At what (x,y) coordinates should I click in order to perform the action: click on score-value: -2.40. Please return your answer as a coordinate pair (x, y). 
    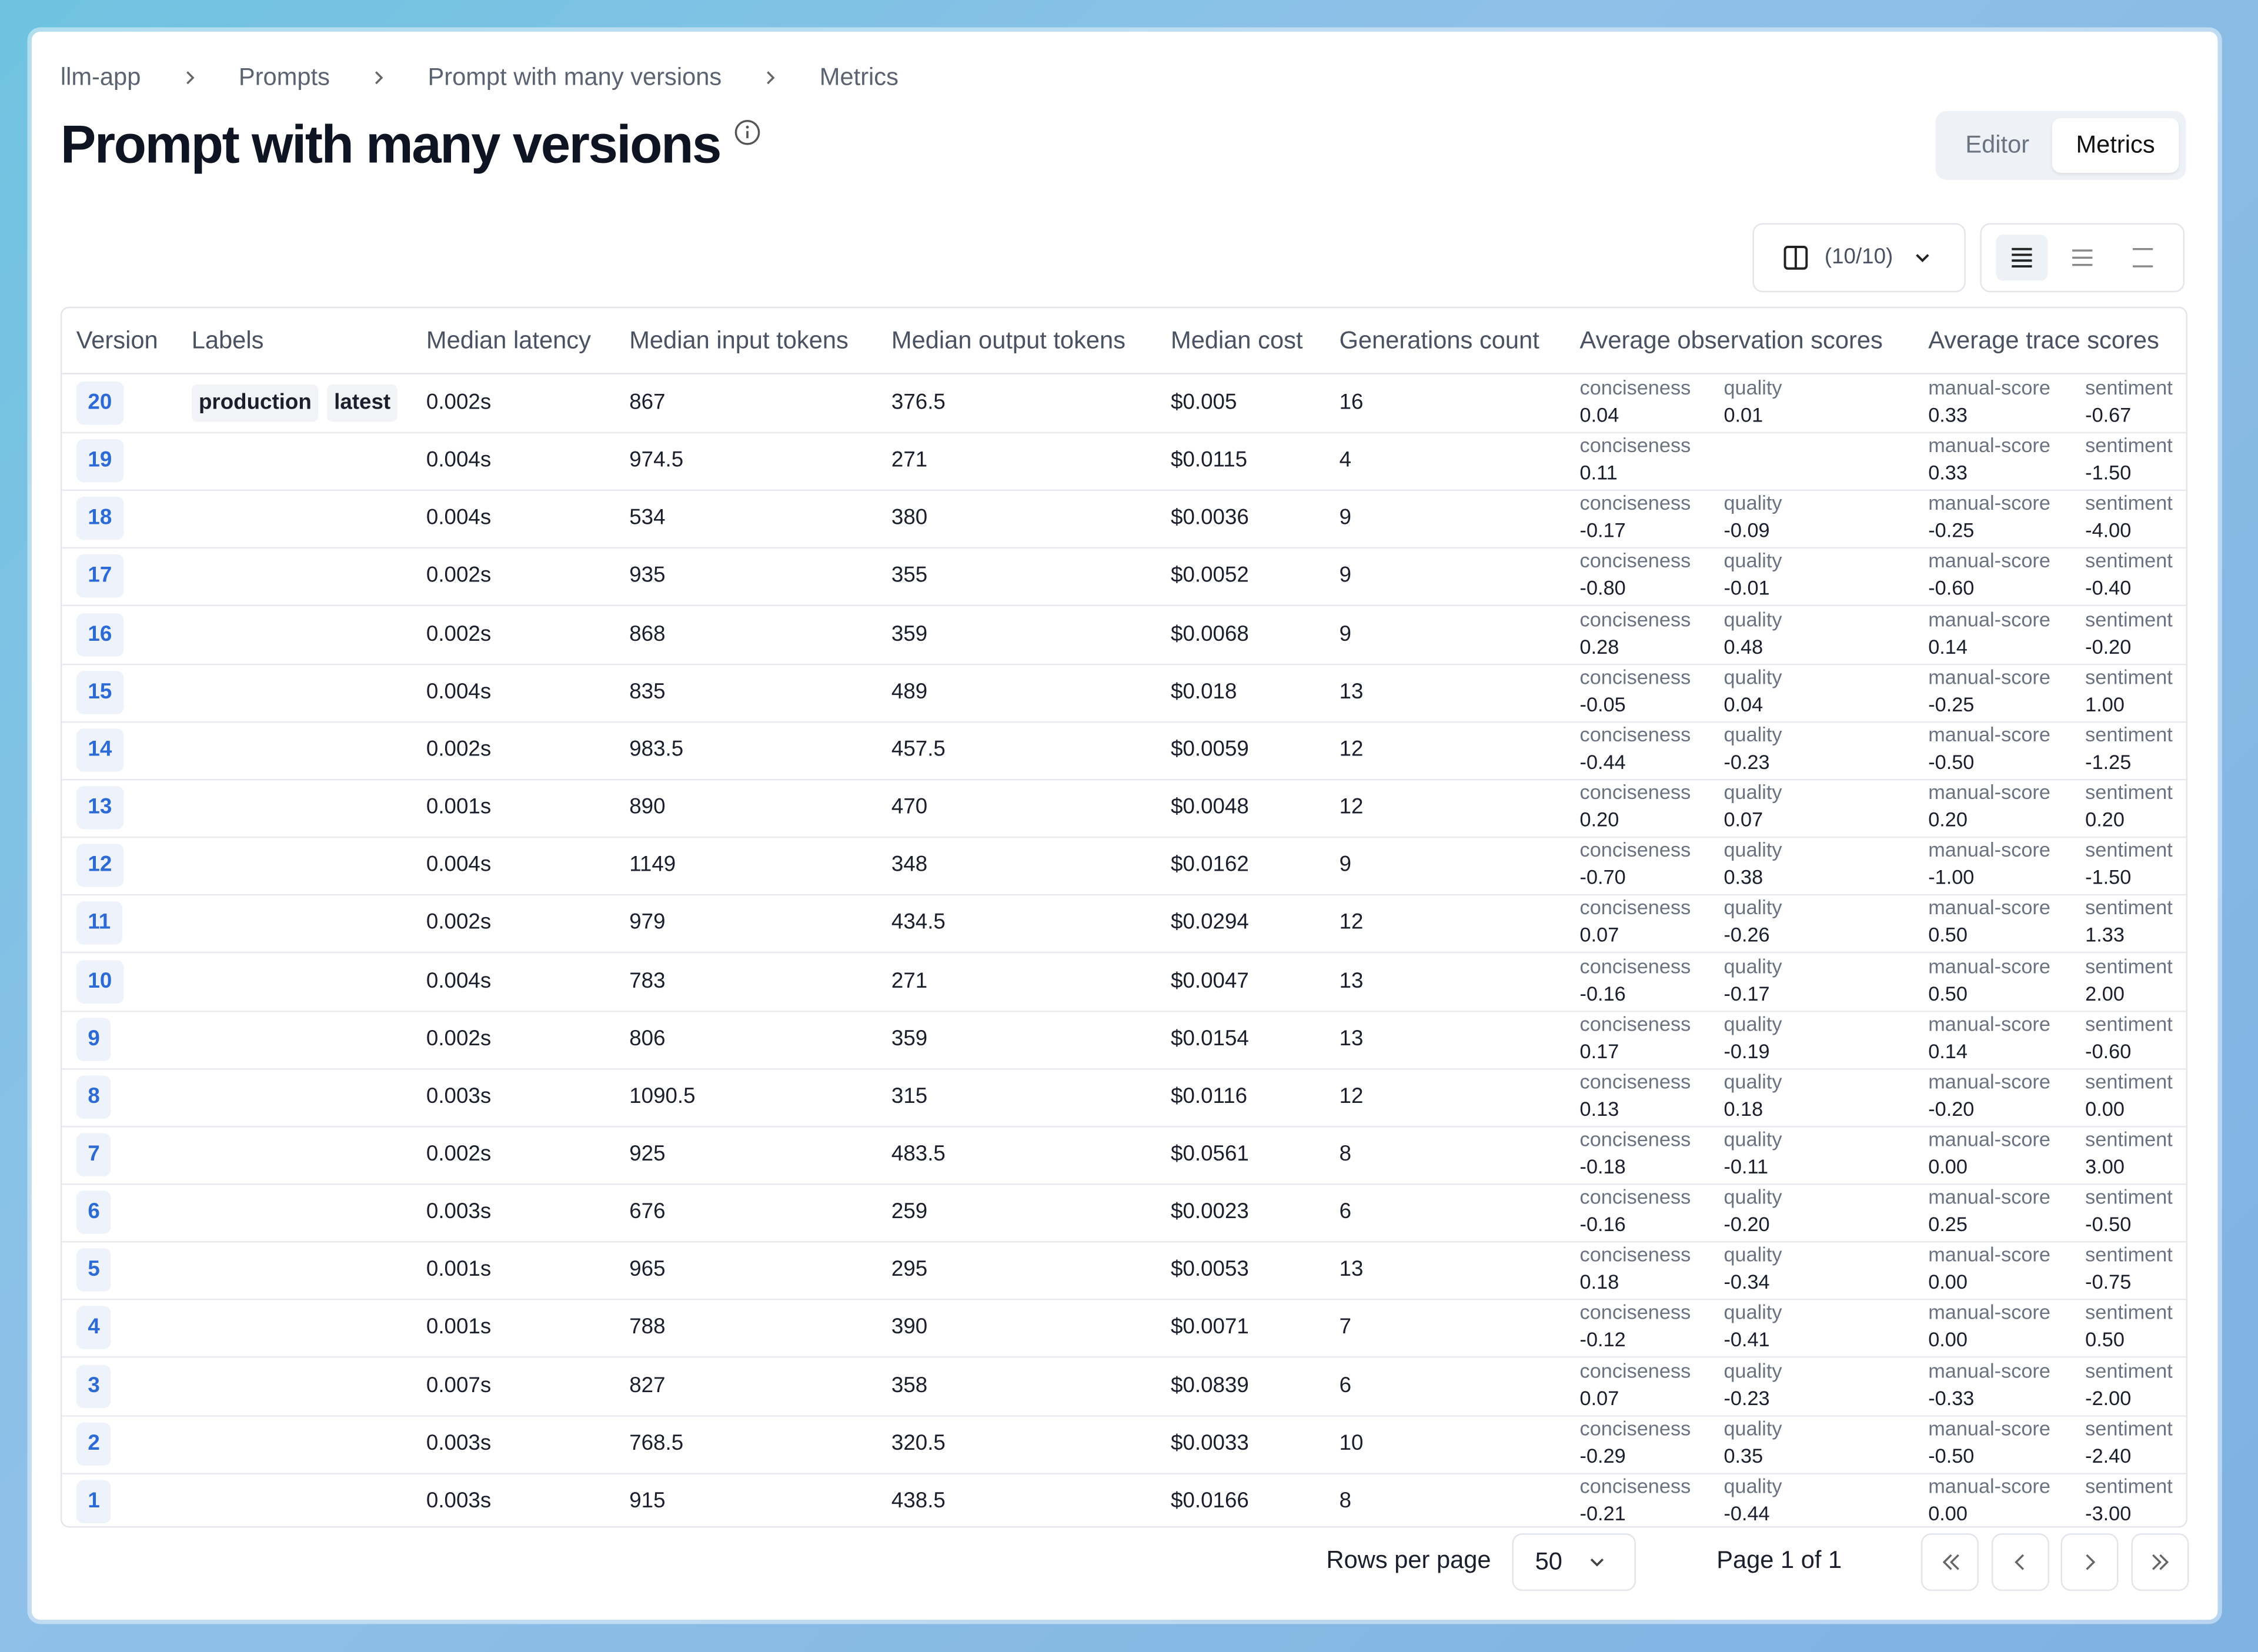
    Looking at the image, I should click on (2108, 1455).